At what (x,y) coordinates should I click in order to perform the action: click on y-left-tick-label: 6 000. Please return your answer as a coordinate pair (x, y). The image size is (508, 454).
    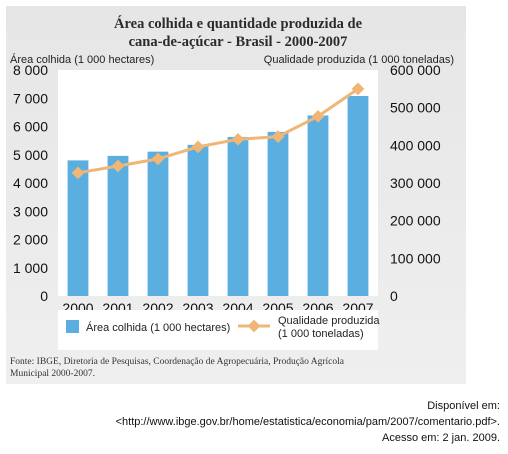
    Looking at the image, I should click on (30, 127).